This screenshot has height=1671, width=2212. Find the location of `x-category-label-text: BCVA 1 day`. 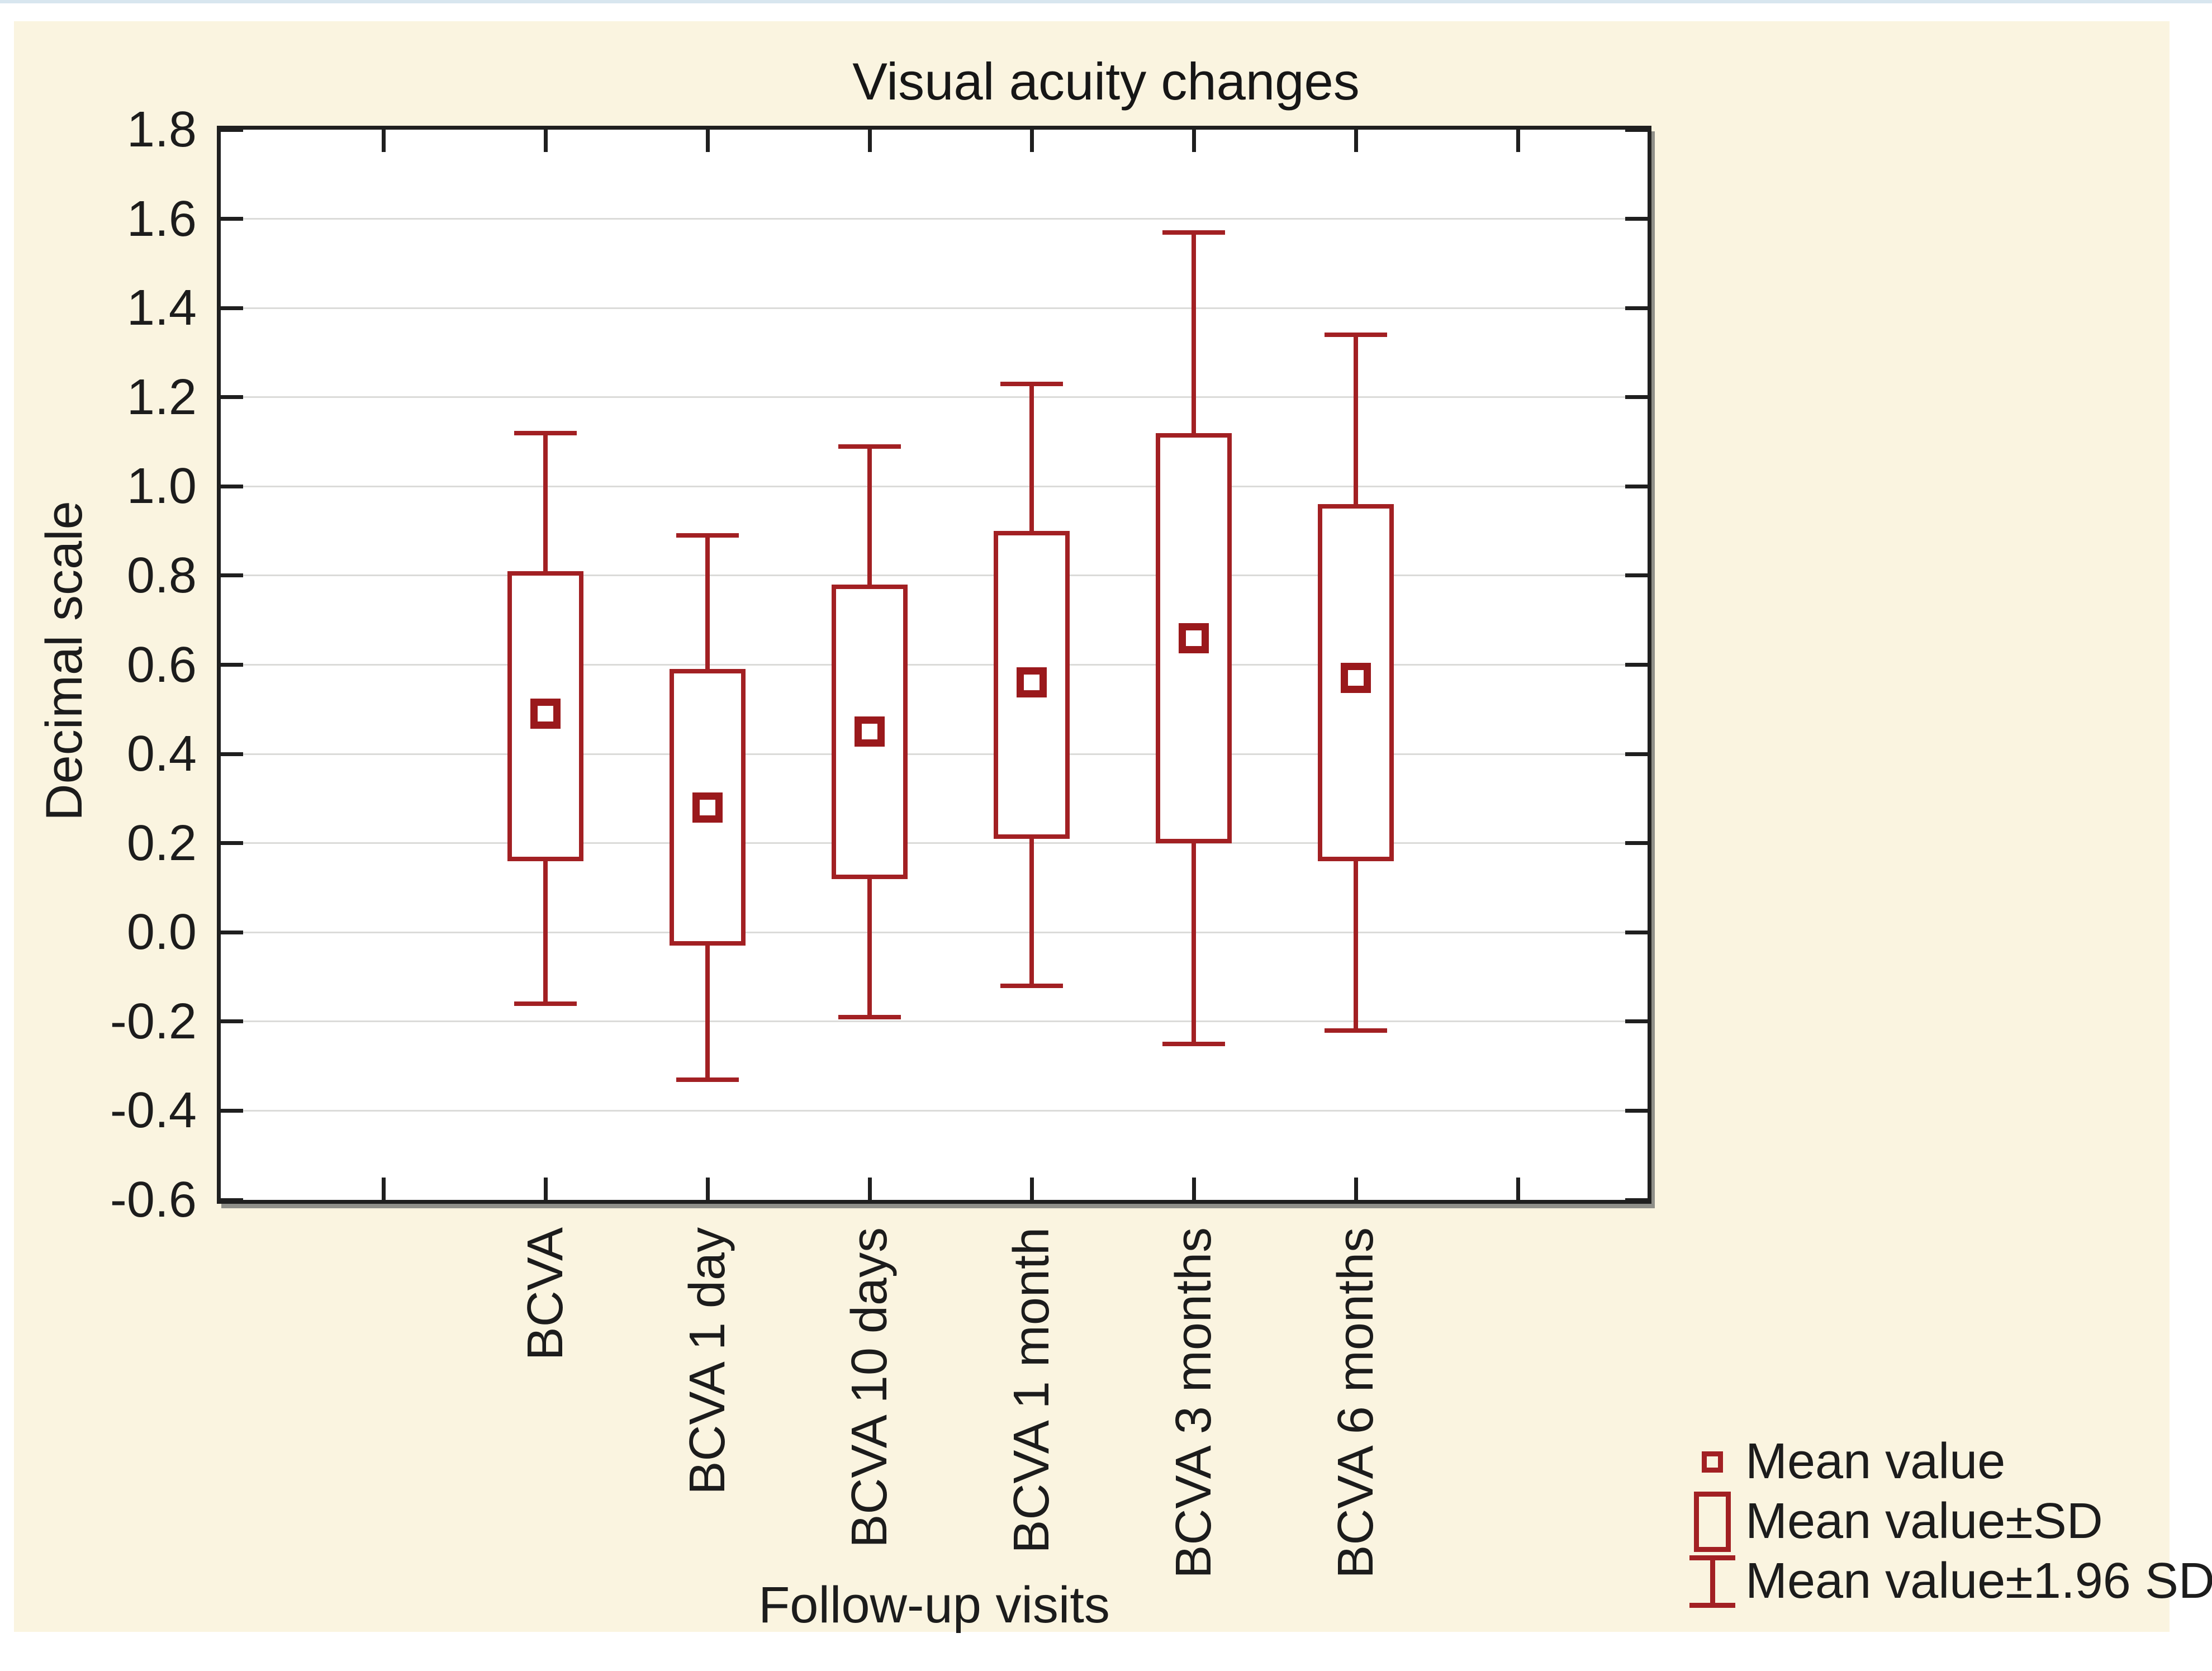

x-category-label-text: BCVA 1 day is located at coordinates (708, 1361).